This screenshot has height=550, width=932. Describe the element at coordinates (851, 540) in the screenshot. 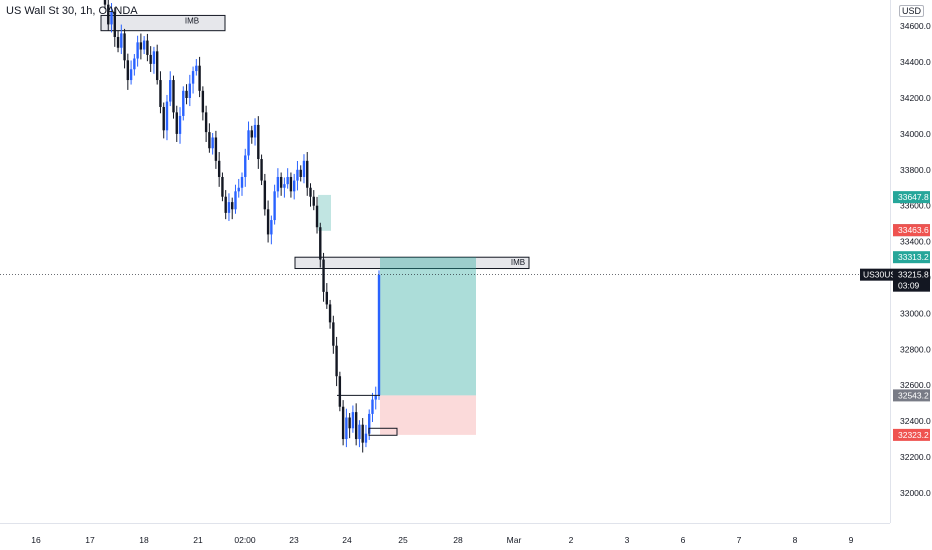

I see `x-tick-label: 9` at that location.